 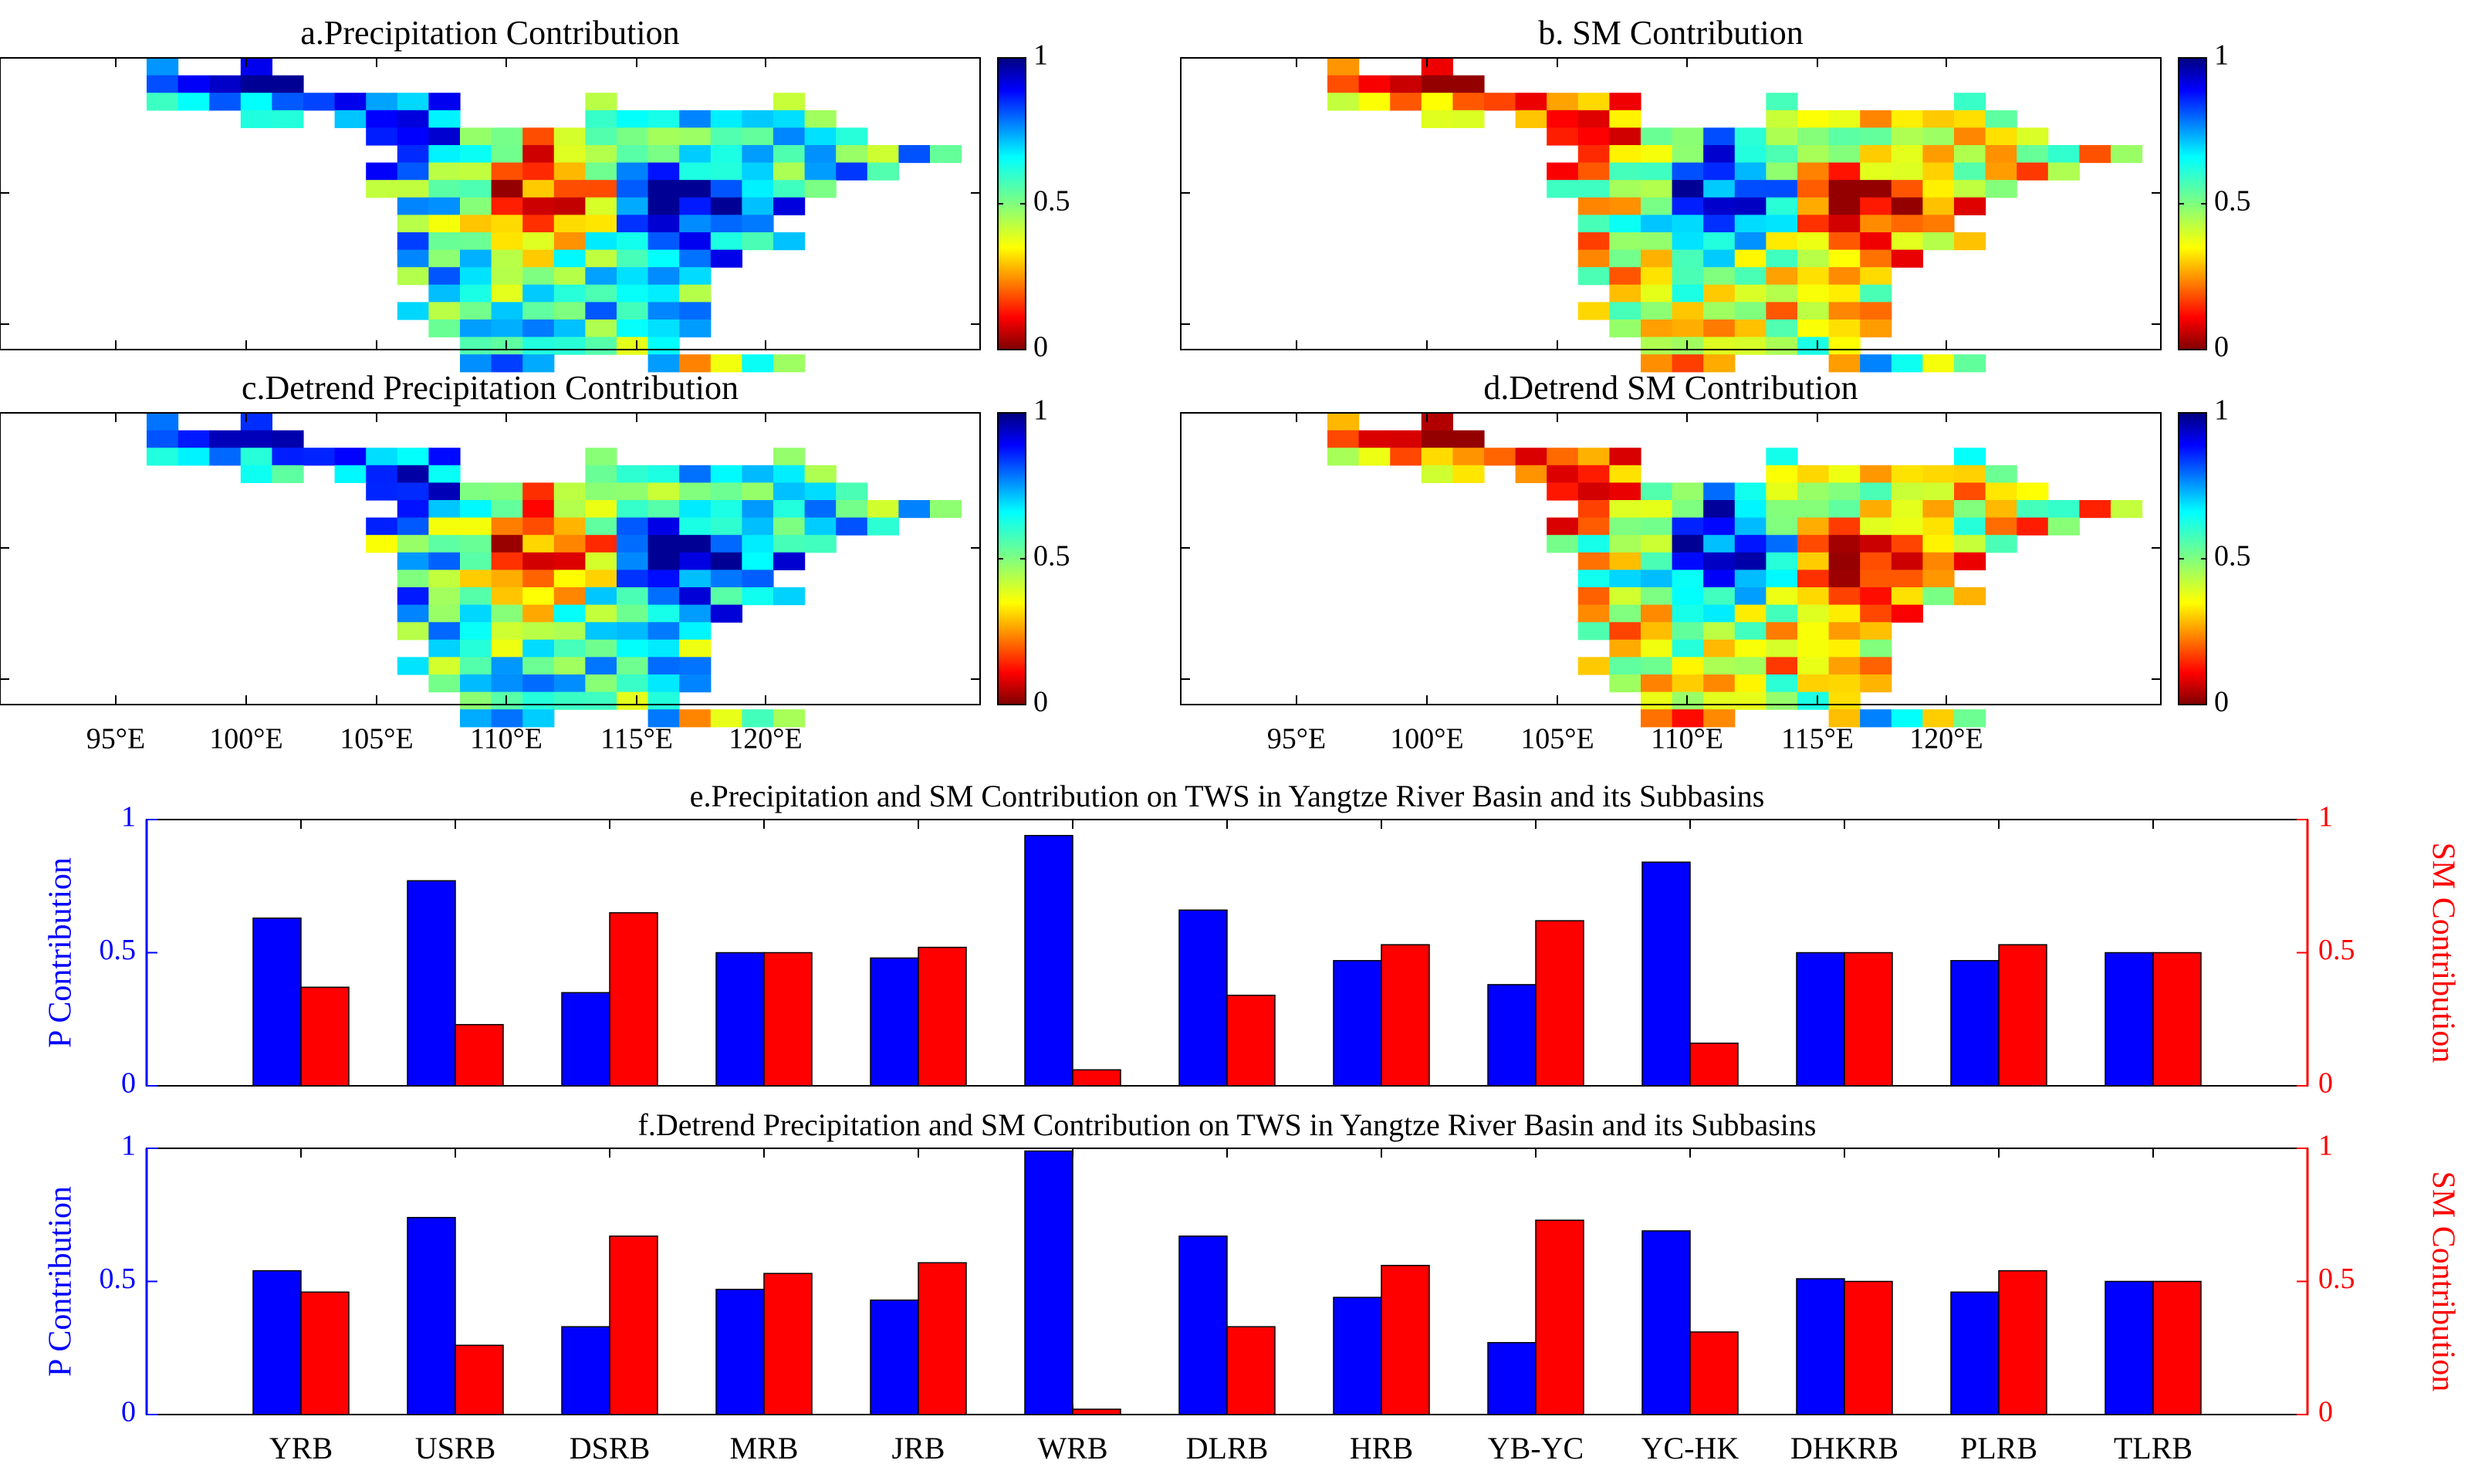 I want to click on left-axis-tick-label: 1, so click(x=128, y=1146).